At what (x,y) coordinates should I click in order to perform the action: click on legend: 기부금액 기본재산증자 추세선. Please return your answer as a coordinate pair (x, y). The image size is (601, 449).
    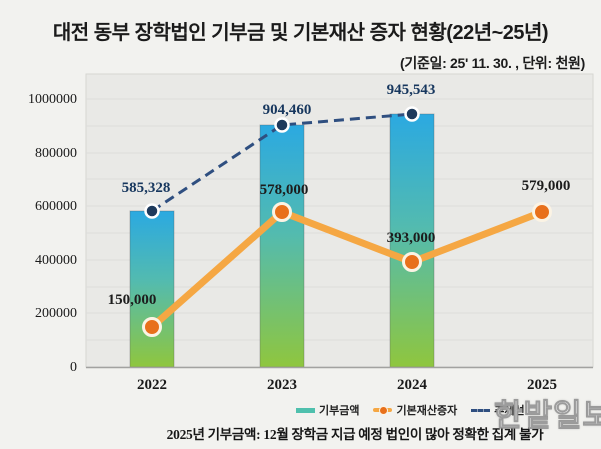
    Looking at the image, I should click on (414, 410).